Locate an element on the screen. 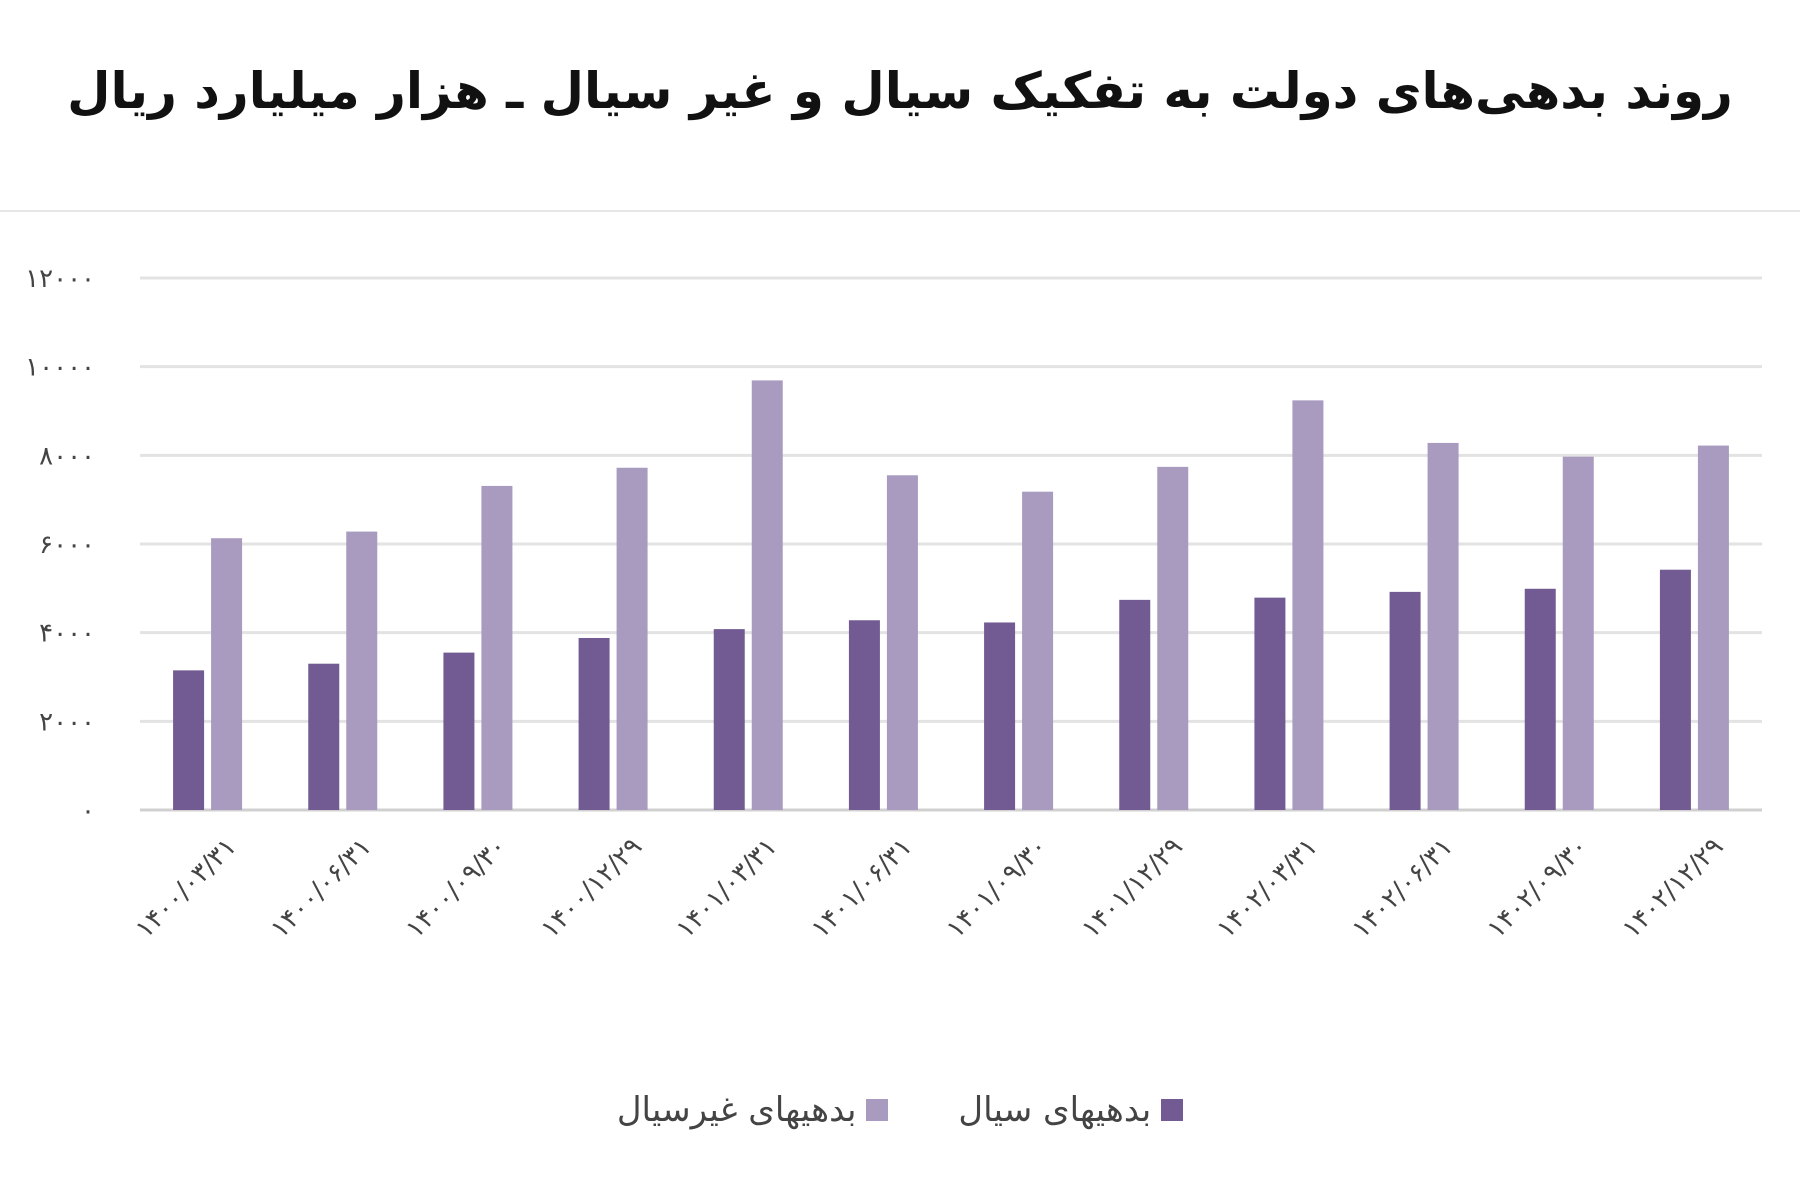 This screenshot has height=1200, width=1800. y-tick-label: ۱۲۰۰۰ is located at coordinates (60, 279).